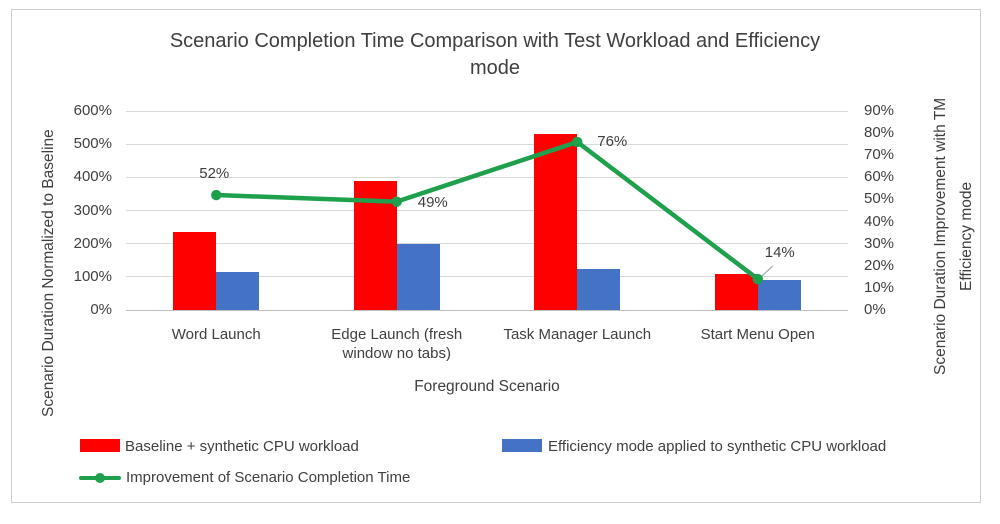  What do you see at coordinates (879, 110) in the screenshot?
I see `y2-axis-tick-label: 90%` at bounding box center [879, 110].